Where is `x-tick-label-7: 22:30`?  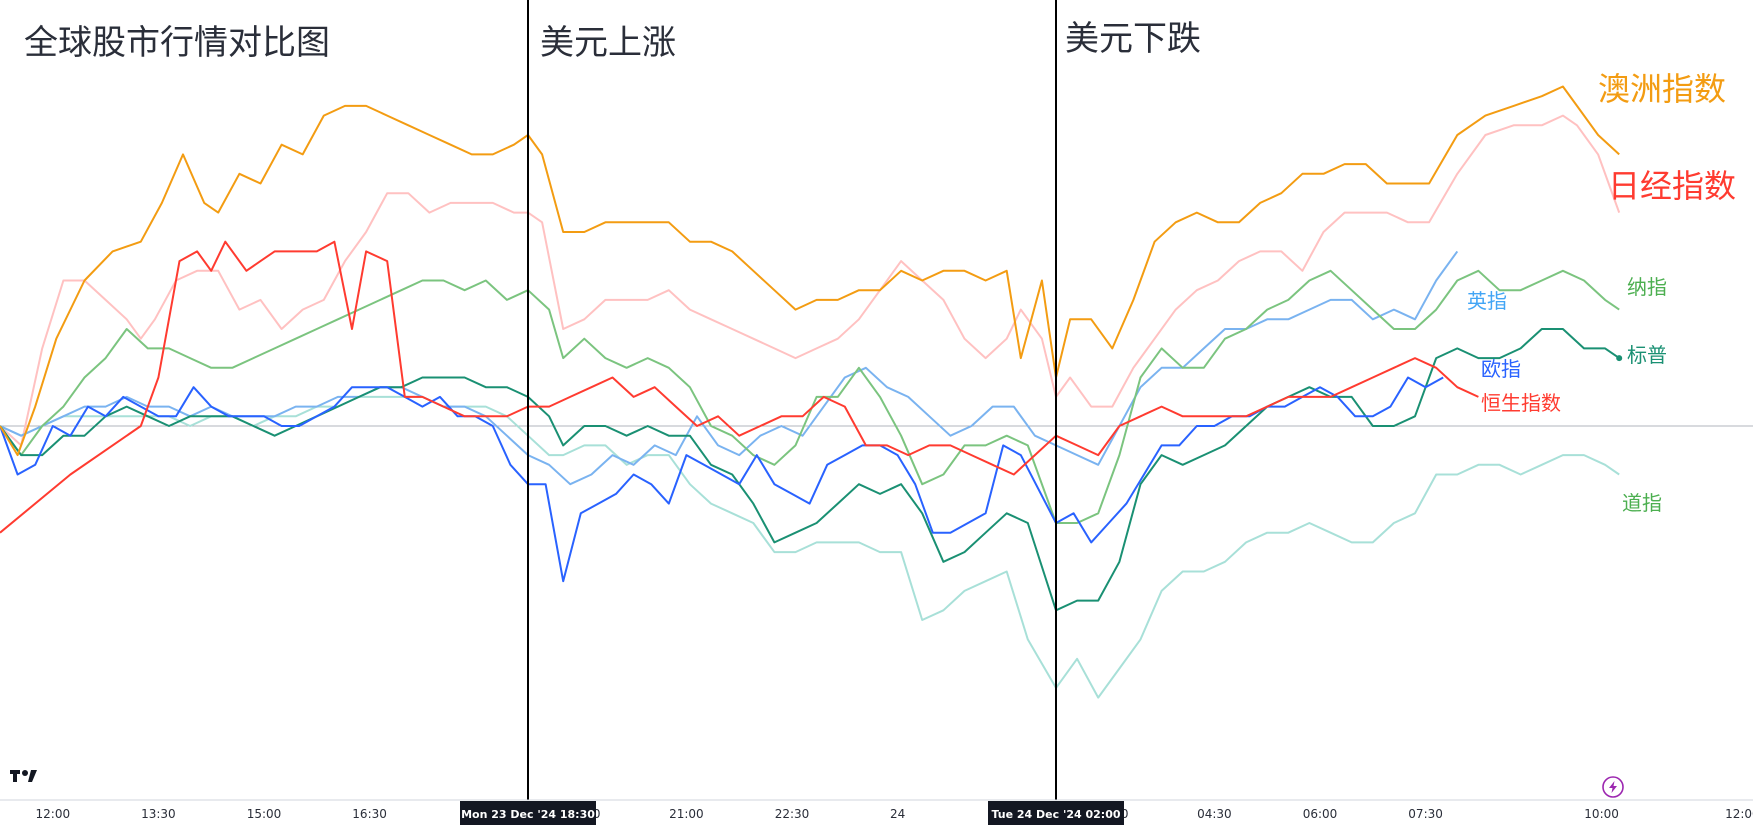 x-tick-label-7: 22:30 is located at coordinates (792, 814).